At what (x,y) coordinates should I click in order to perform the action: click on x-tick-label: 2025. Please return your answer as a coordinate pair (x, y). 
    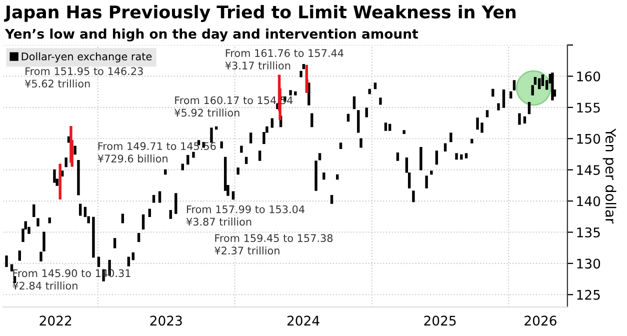
    Looking at the image, I should click on (440, 321).